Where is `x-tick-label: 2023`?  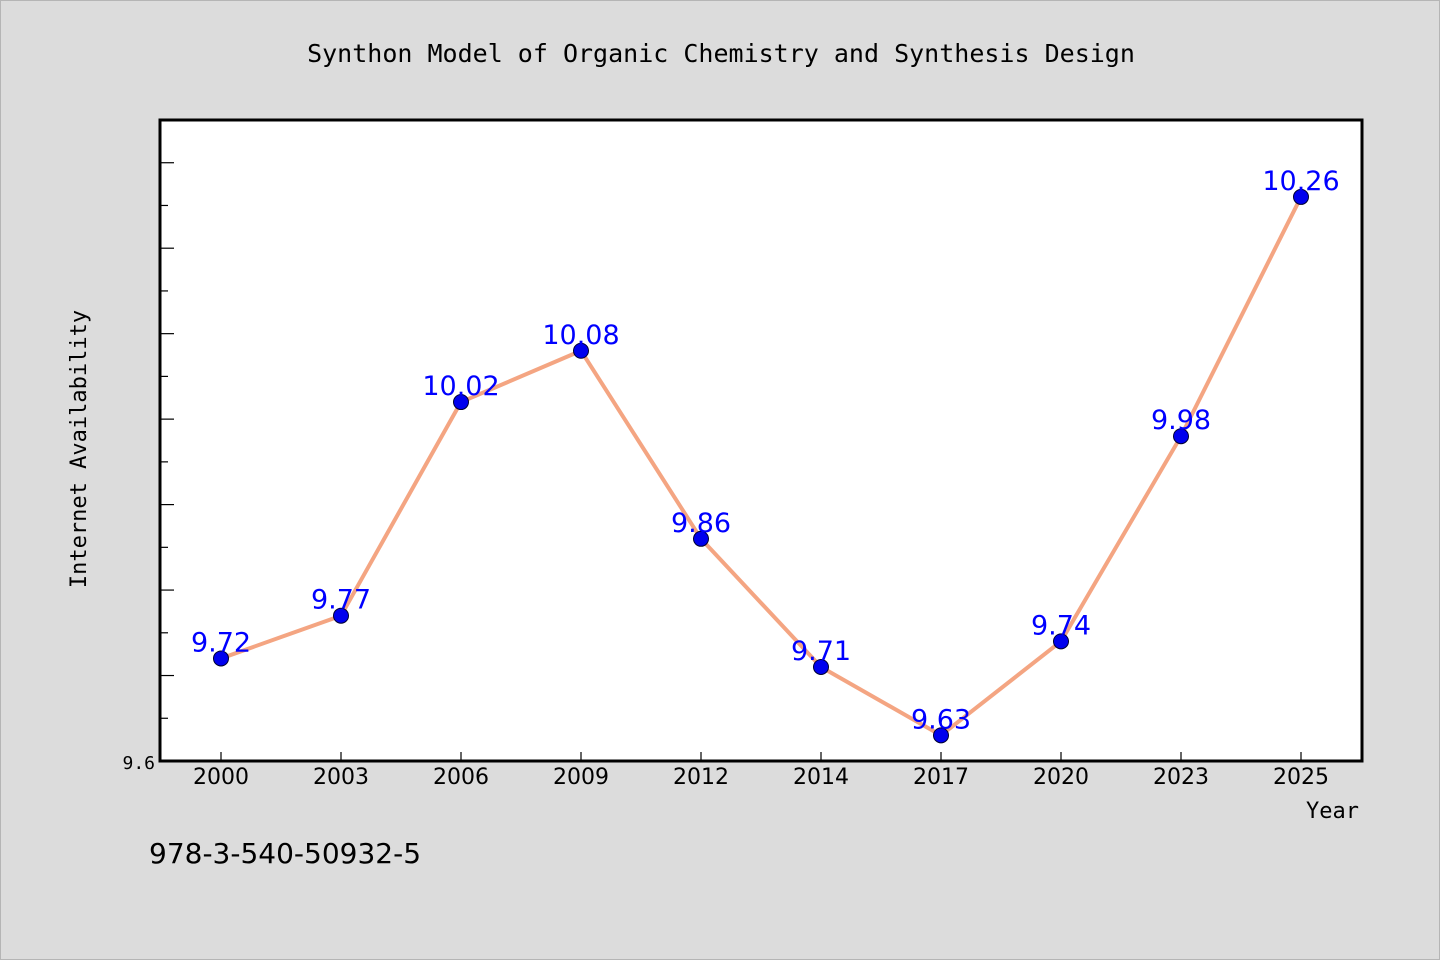 x-tick-label: 2023 is located at coordinates (1181, 777).